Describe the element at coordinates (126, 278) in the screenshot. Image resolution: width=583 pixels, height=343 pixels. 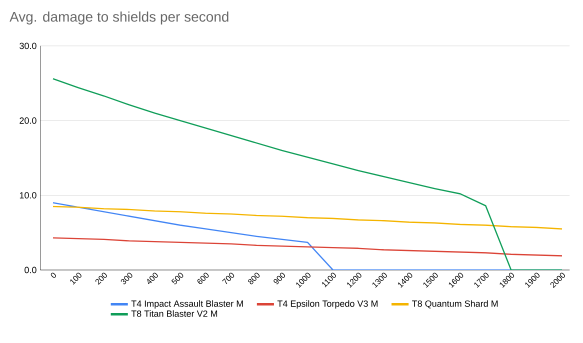
I see `x-tick-label: 300` at that location.